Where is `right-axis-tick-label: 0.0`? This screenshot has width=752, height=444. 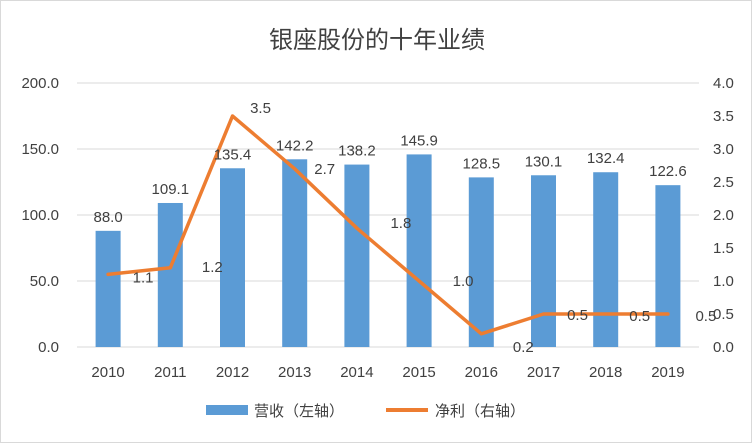 right-axis-tick-label: 0.0 is located at coordinates (723, 347).